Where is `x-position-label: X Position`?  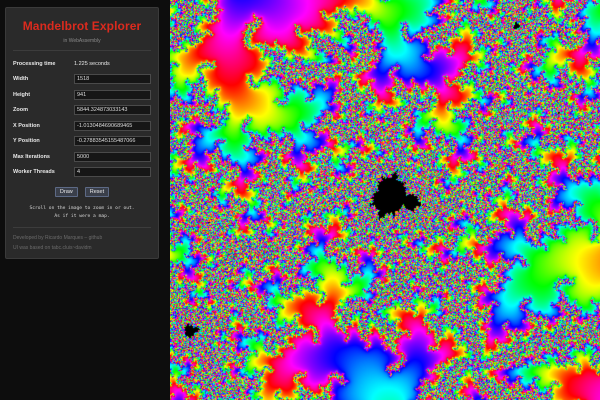
x-position-label: X Position is located at coordinates (26, 125).